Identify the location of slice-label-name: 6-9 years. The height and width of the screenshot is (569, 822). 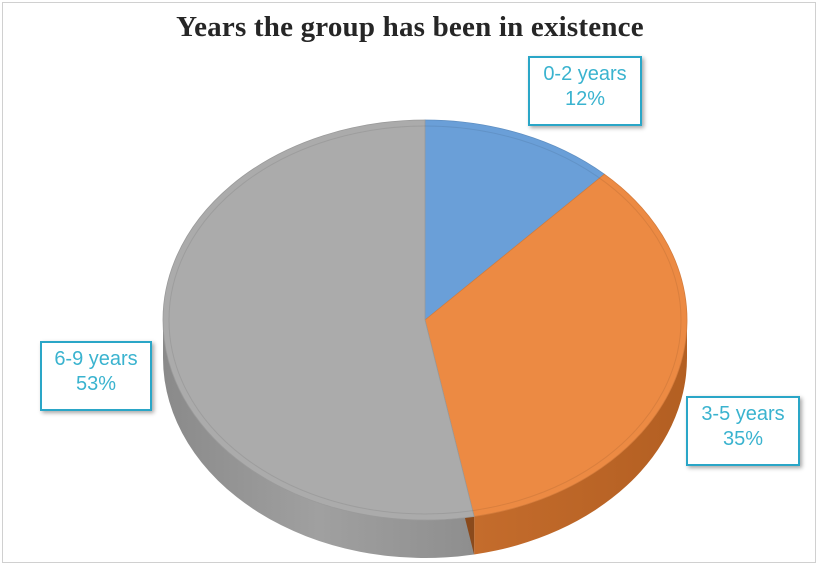
(96, 359).